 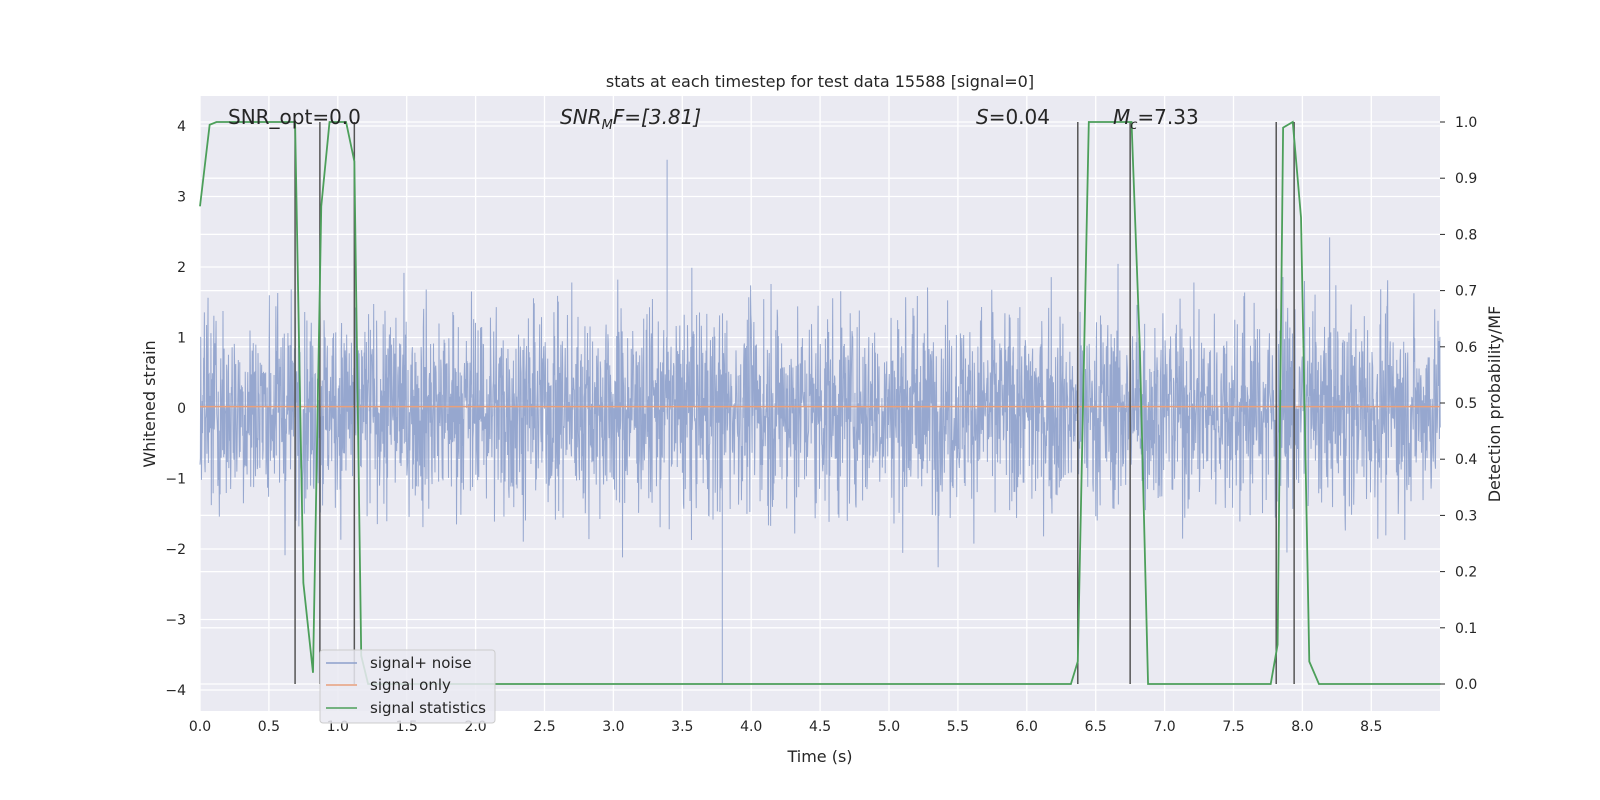 I want to click on right-y-tick-label: 1.0, so click(x=1466, y=123).